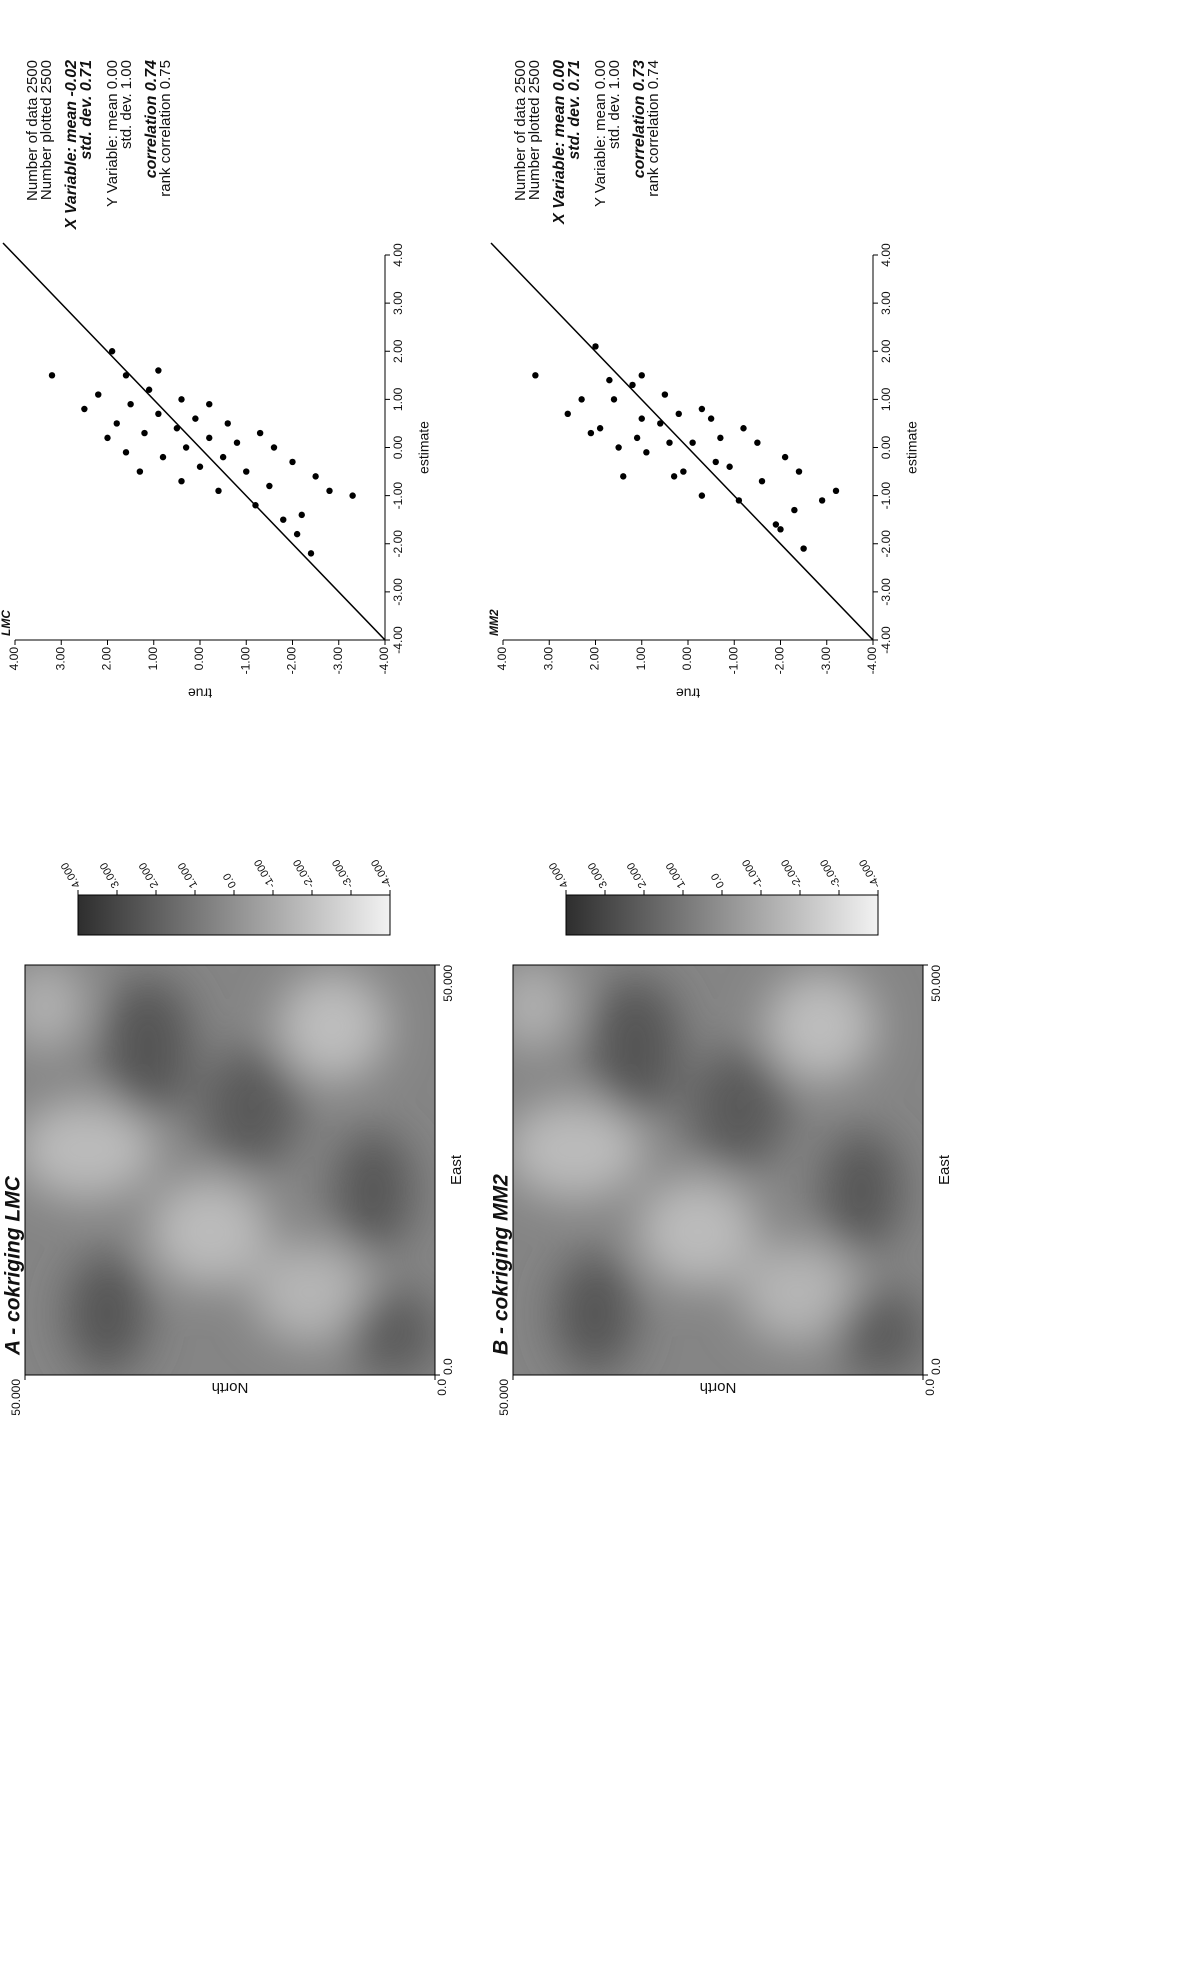 This screenshot has width=1178, height=1962. I want to click on statistic: X Variable: mean -0.02, so click(71, 145).